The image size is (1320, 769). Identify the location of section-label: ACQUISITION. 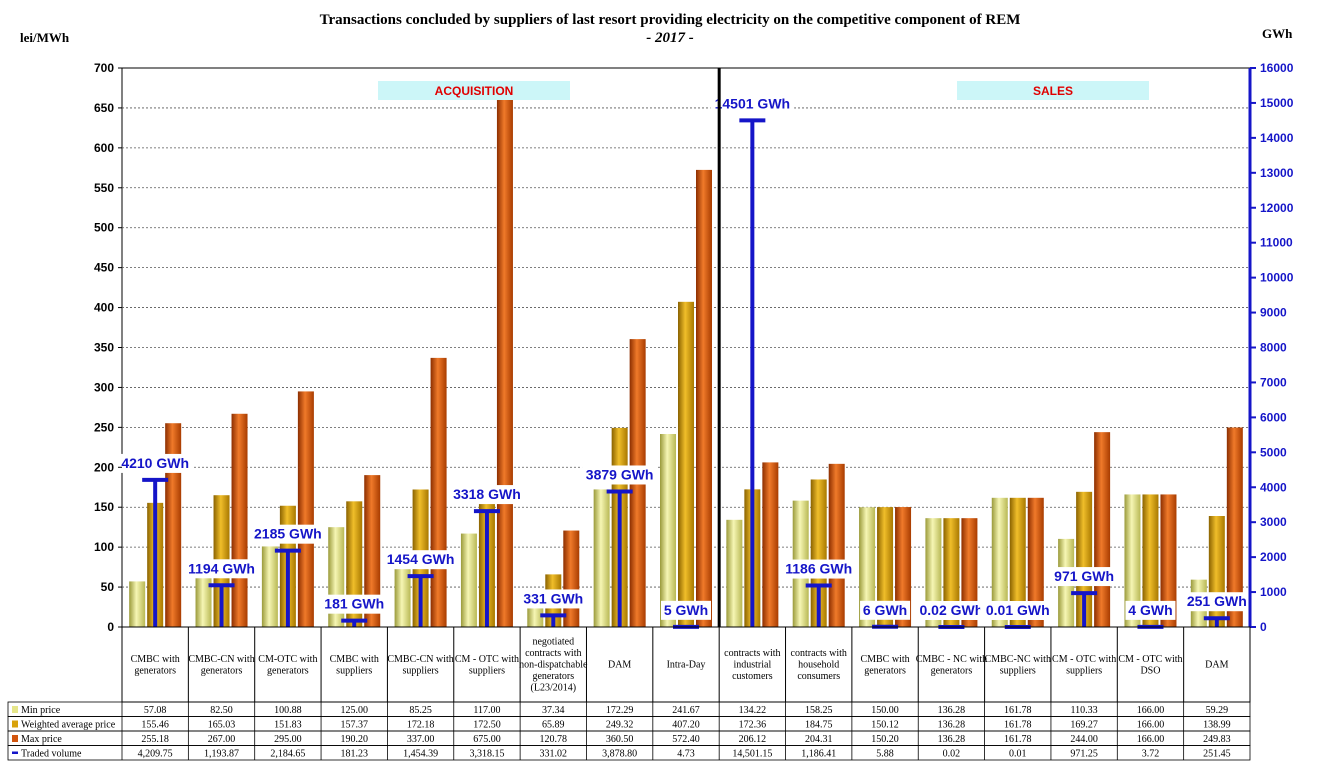
(474, 91).